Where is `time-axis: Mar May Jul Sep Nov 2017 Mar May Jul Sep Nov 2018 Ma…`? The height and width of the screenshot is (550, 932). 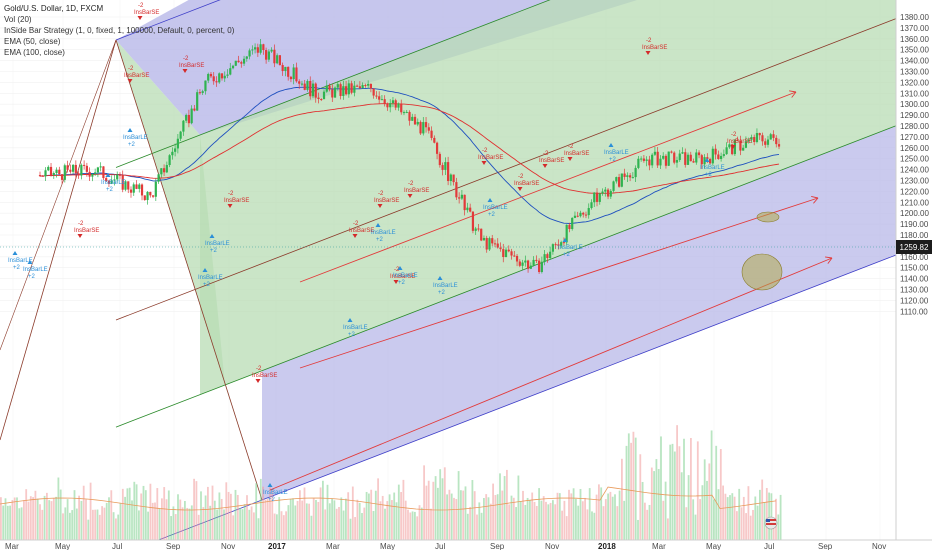 time-axis: Mar May Jul Sep Nov 2017 Mar May Jul Sep Nov 2018 Ma… is located at coordinates (445, 546).